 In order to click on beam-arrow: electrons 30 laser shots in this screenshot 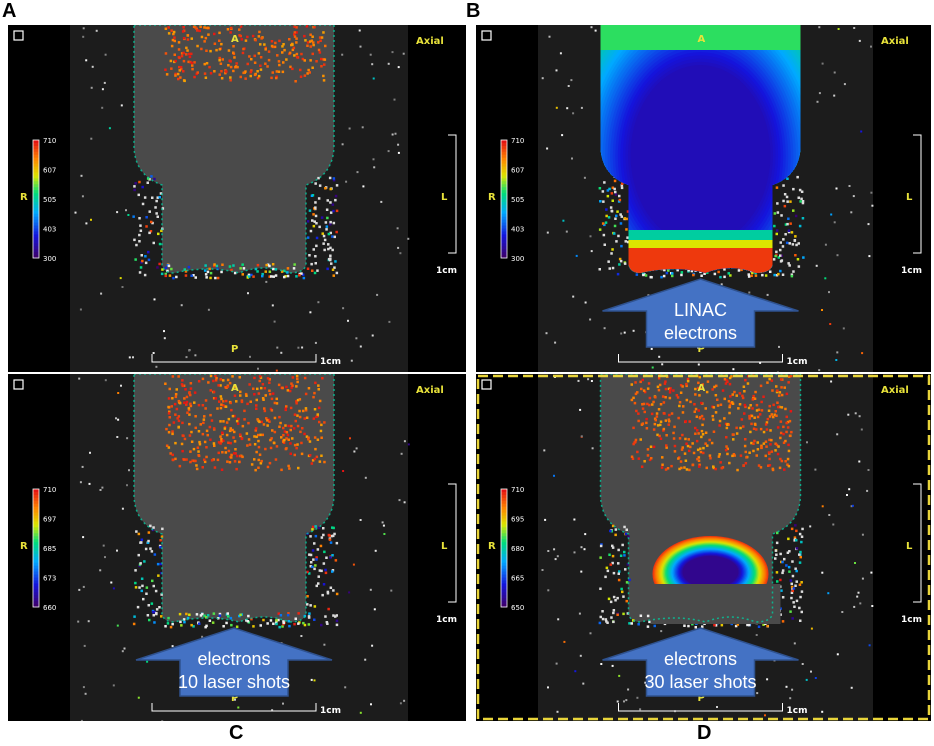, I will do `click(700, 662)`.